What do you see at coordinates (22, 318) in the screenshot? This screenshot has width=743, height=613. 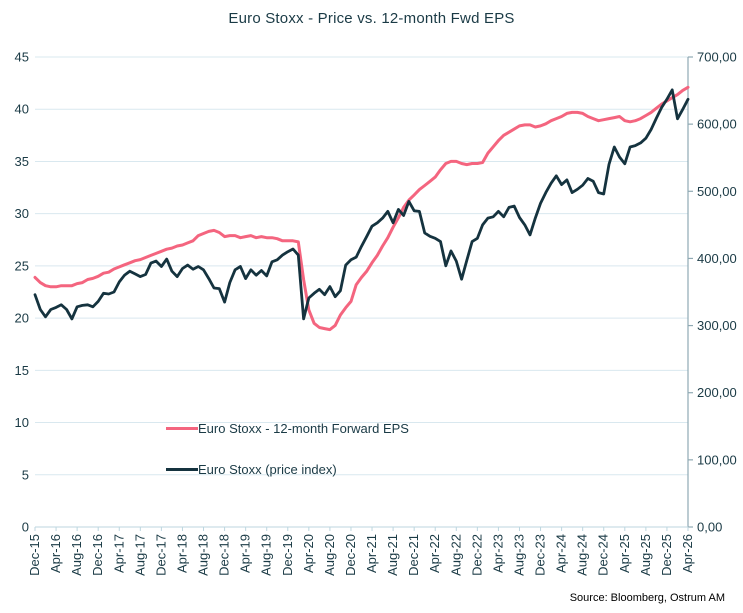 I see `left-axis-tick-label: 20` at bounding box center [22, 318].